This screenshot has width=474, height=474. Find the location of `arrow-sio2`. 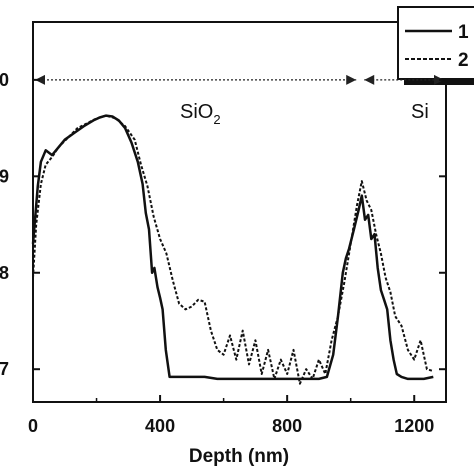

arrow-sio2 is located at coordinates (196, 79).